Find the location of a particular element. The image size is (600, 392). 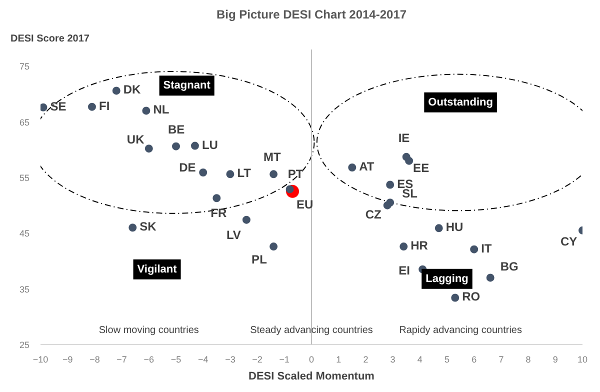

series-label: CY is located at coordinates (569, 241).